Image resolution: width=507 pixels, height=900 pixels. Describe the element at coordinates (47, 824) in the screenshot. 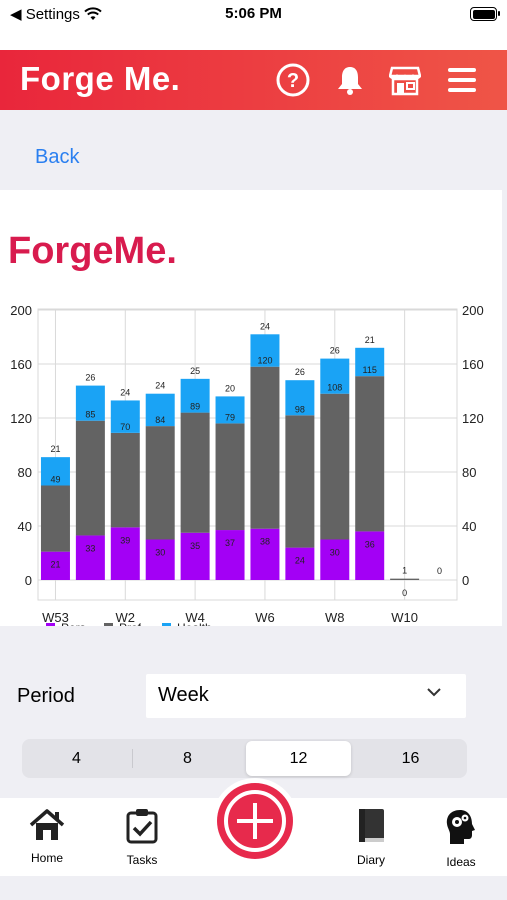

I see `home-icon` at that location.